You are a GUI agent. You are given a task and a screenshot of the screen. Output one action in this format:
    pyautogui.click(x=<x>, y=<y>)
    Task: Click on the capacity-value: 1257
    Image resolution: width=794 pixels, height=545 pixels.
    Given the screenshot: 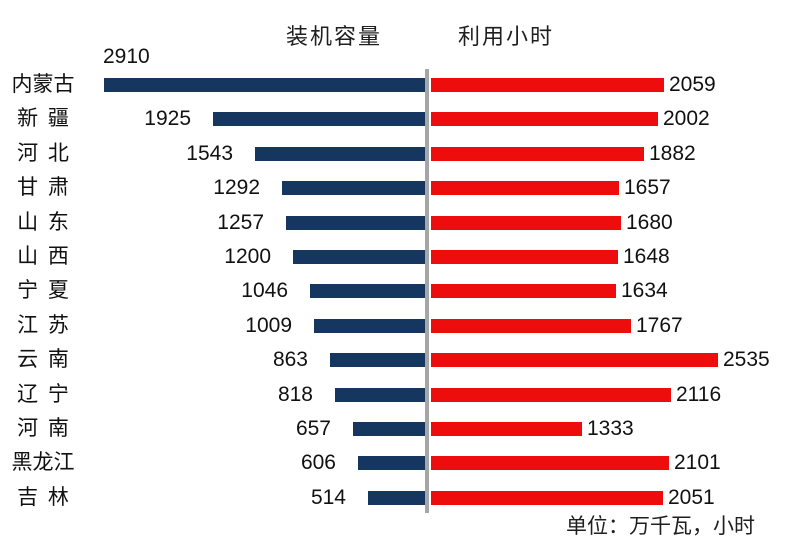 What is the action you would take?
    pyautogui.click(x=240, y=222)
    